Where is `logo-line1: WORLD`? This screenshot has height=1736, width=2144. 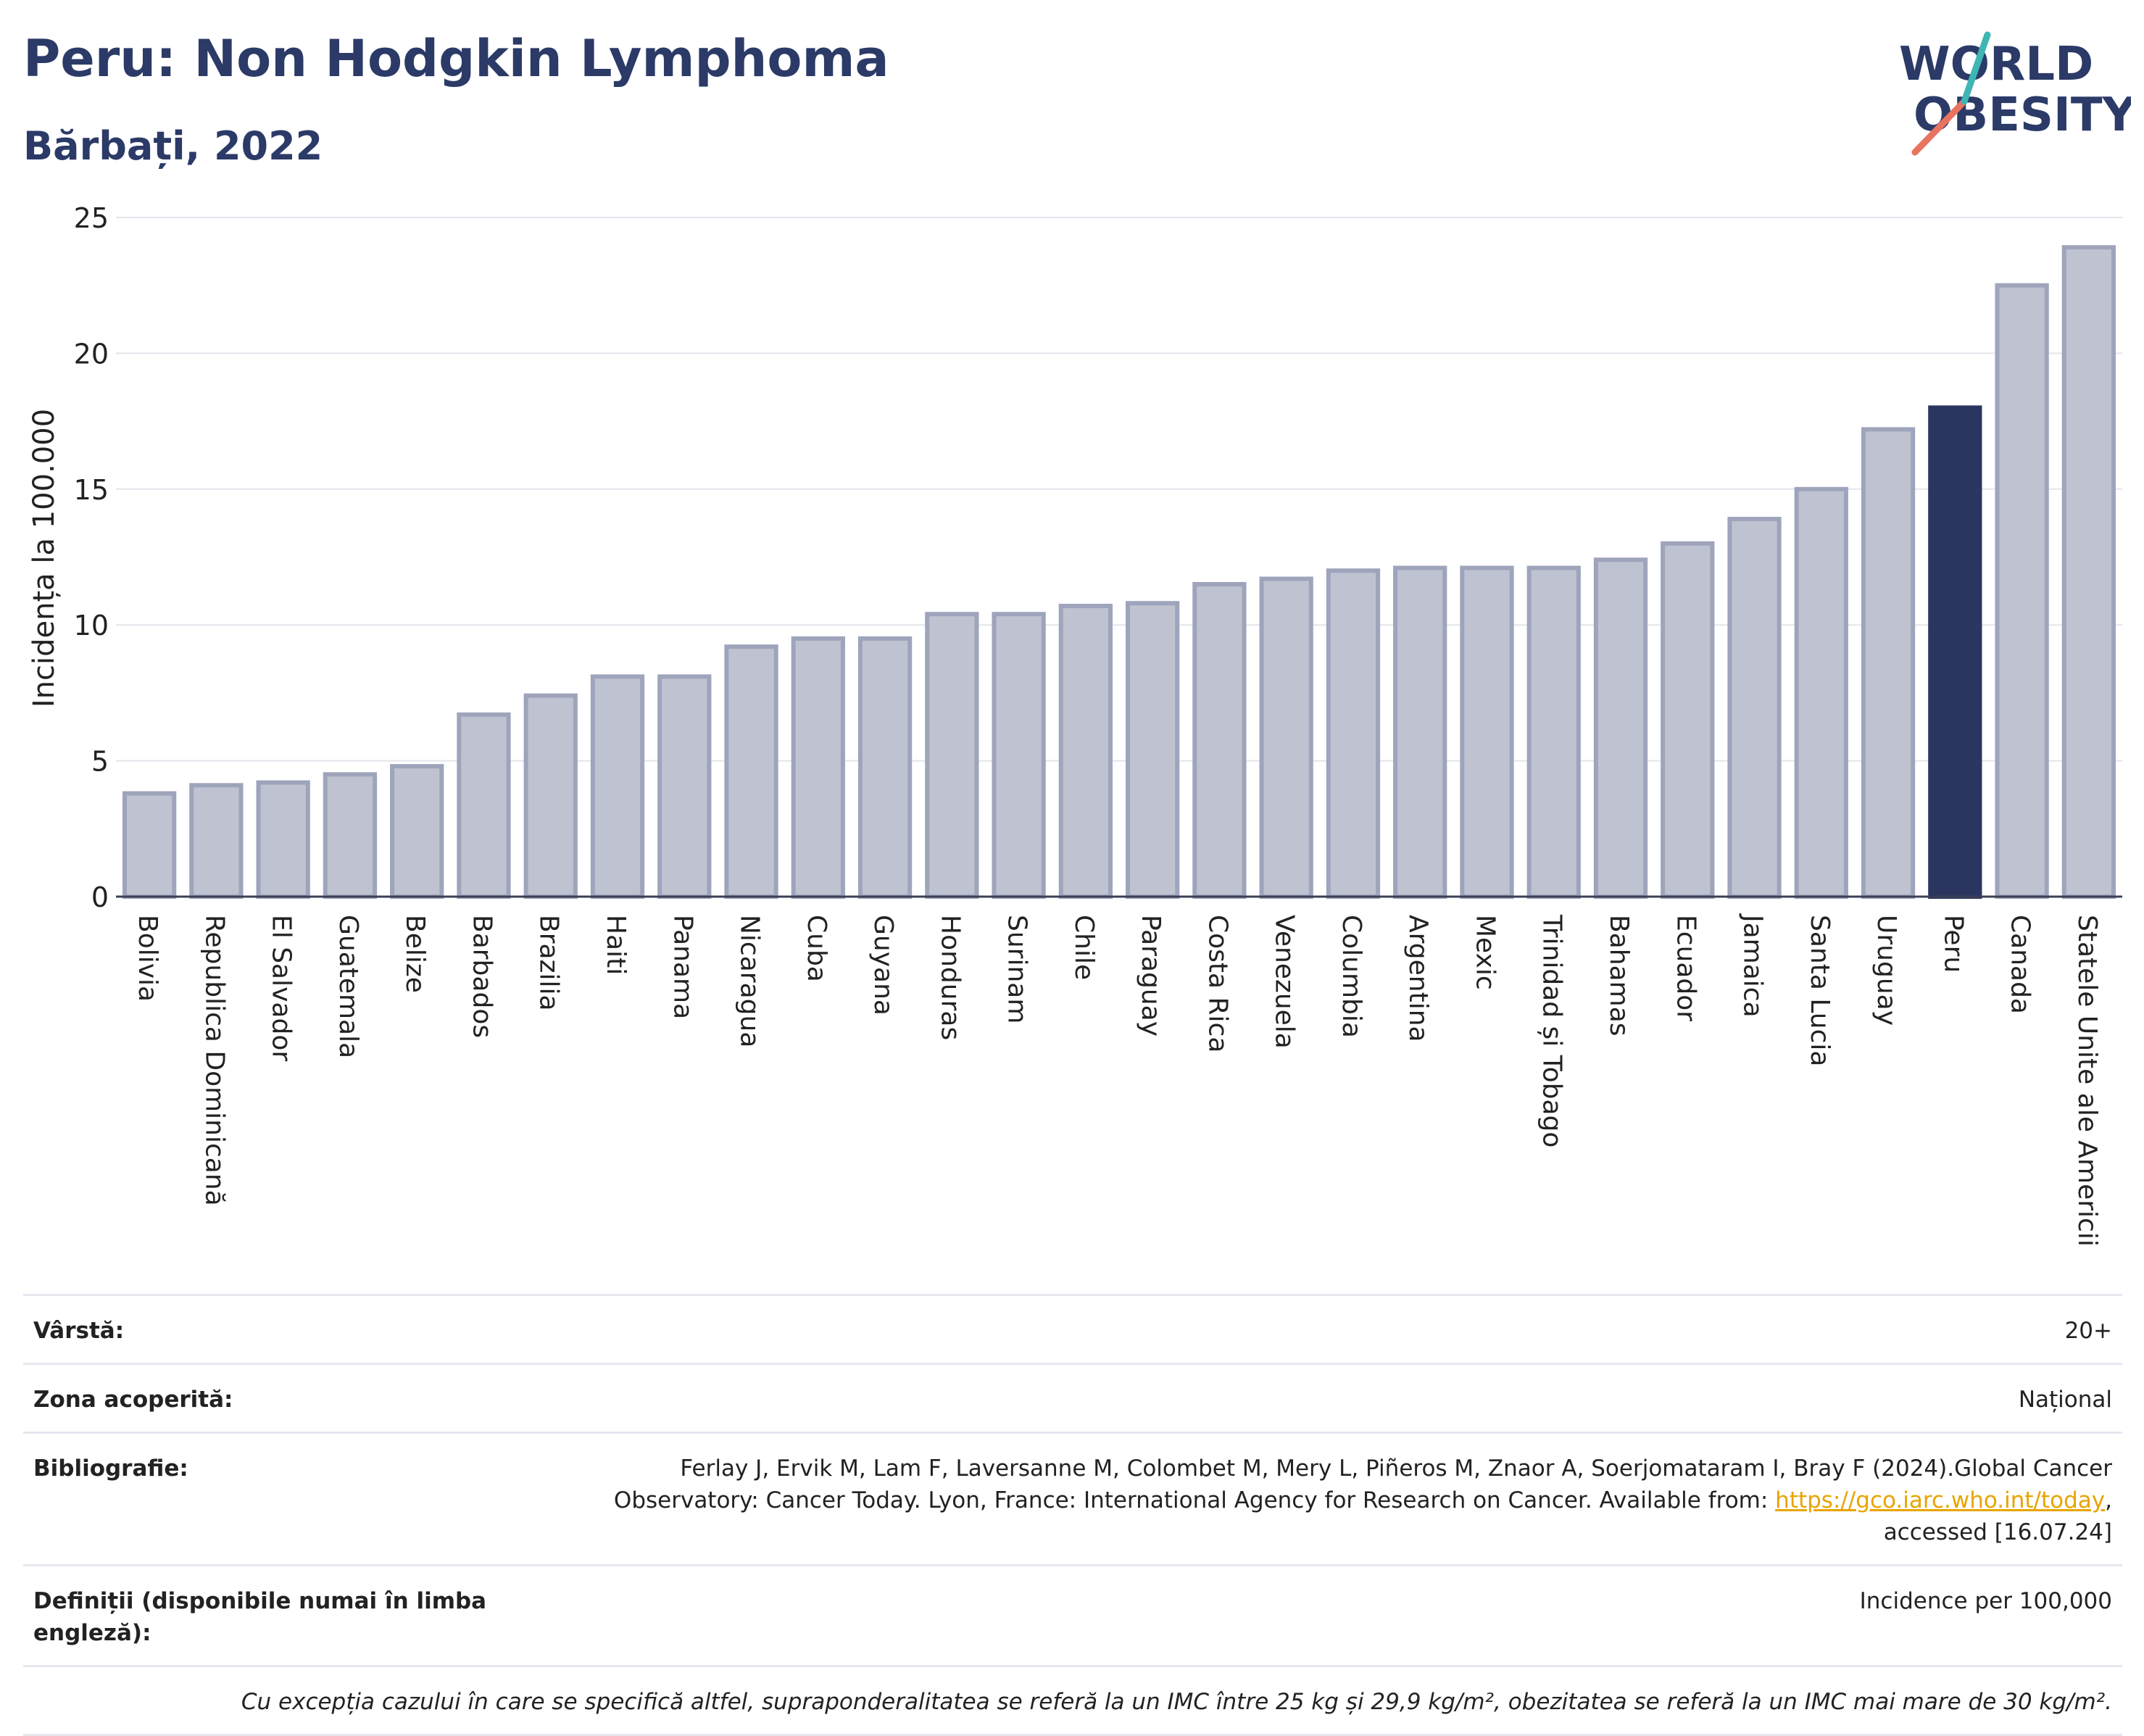
logo-line1: WORLD is located at coordinates (1996, 64).